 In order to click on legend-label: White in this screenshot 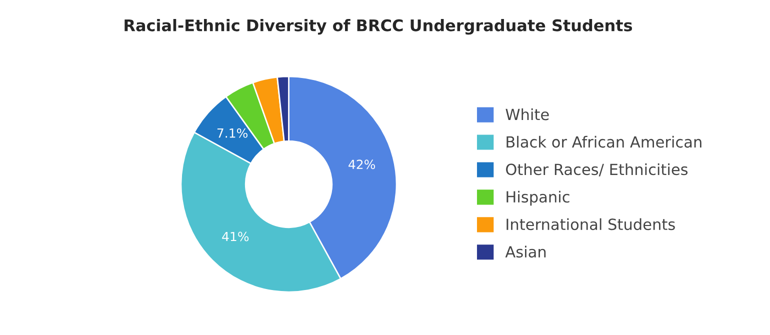, I will do `click(527, 114)`.